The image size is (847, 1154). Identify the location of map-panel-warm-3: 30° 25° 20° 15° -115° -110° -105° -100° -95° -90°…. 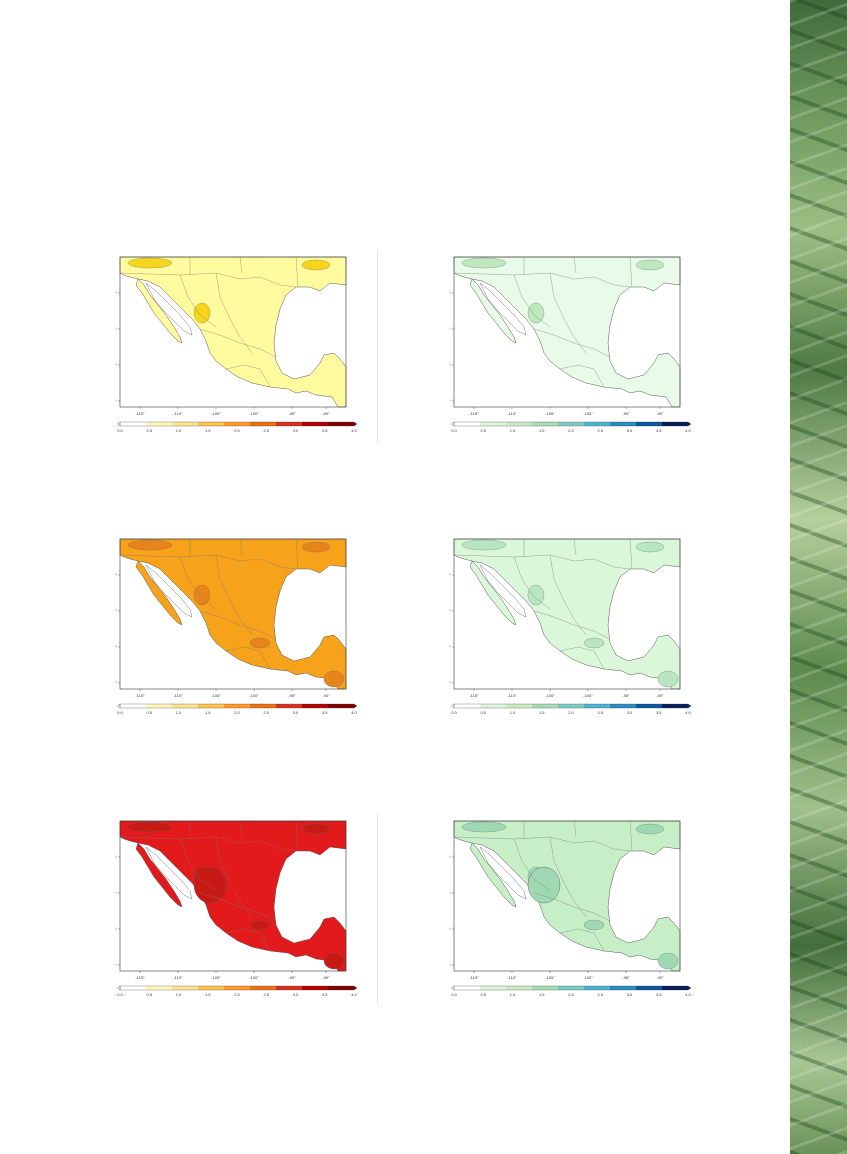
(237, 916).